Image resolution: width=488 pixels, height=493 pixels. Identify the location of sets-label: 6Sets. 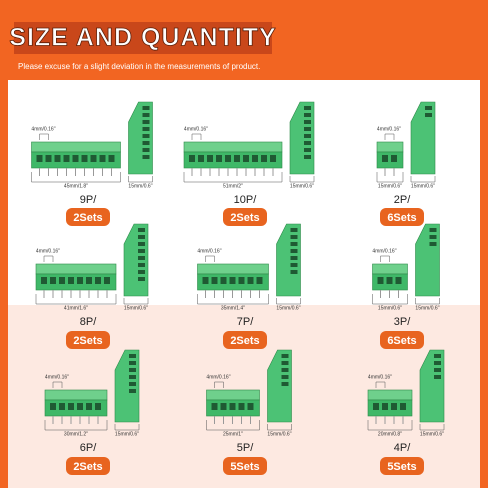
(401, 218).